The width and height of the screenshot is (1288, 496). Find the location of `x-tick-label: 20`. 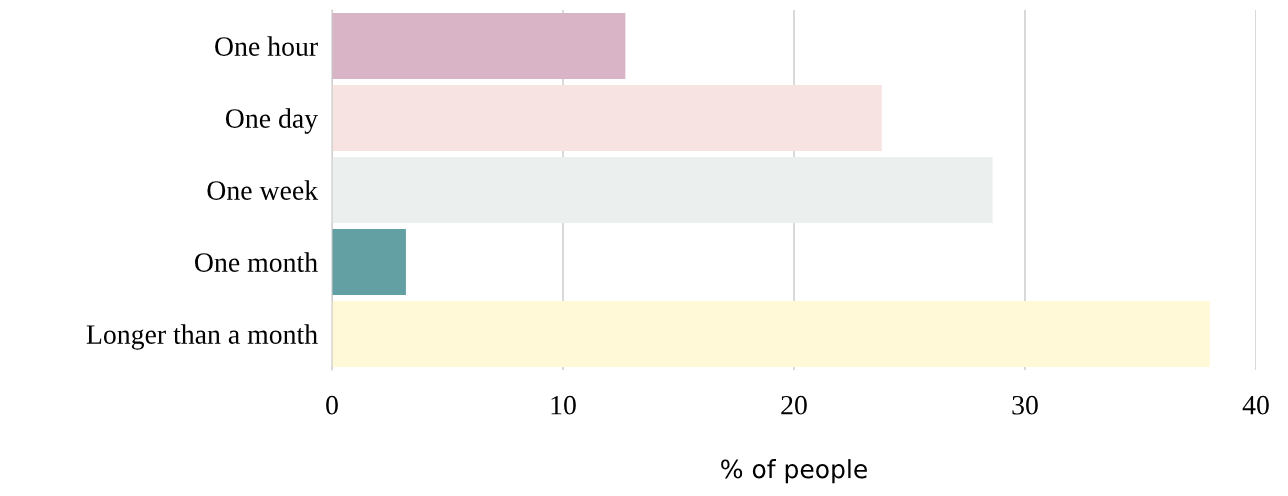

x-tick-label: 20 is located at coordinates (794, 405).